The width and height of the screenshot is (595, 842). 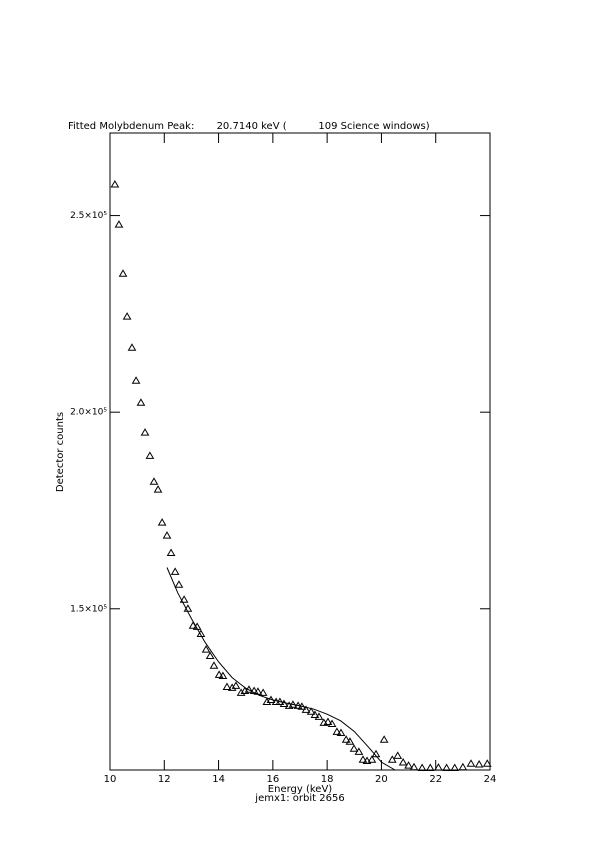 What do you see at coordinates (327, 779) in the screenshot?
I see `x-tick-label: 18` at bounding box center [327, 779].